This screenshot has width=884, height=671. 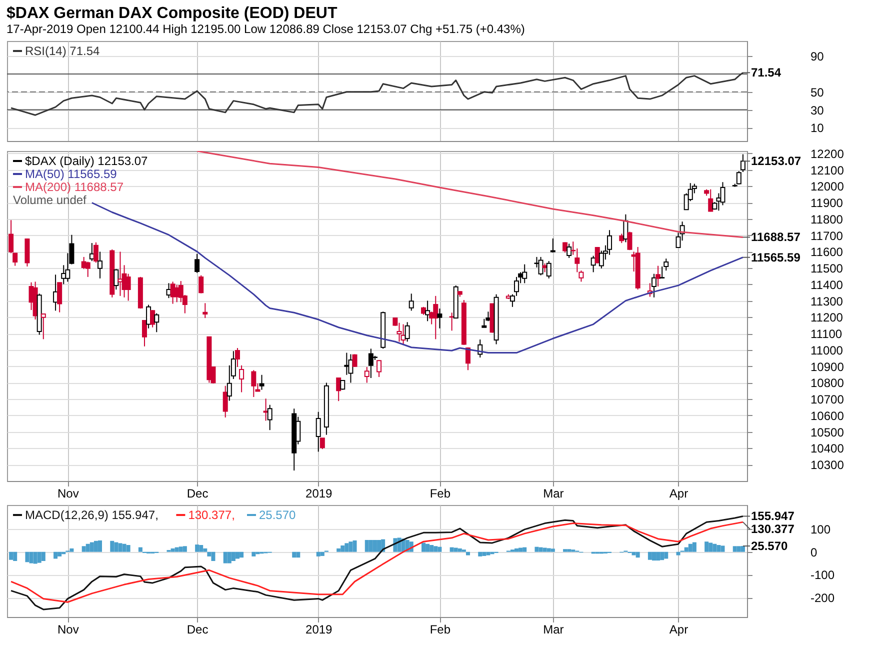 I want to click on legend-label: RSI(14) 71.54, so click(x=62, y=51).